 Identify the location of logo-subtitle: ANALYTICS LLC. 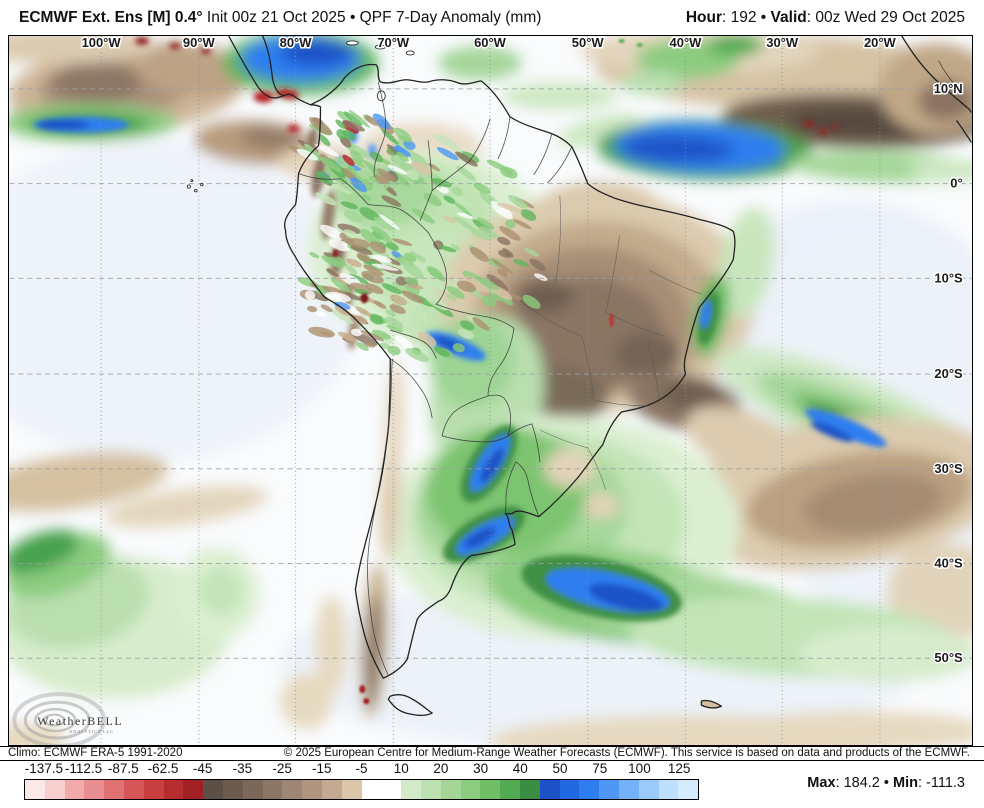
(91, 731).